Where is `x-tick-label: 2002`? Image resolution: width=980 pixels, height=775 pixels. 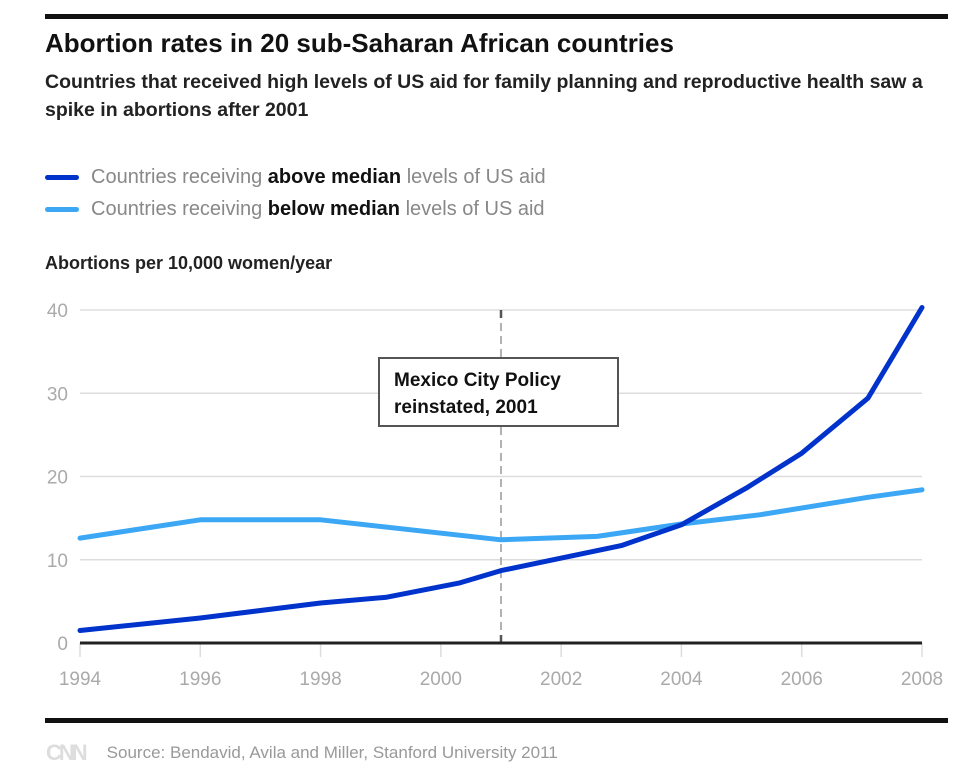 x-tick-label: 2002 is located at coordinates (561, 679).